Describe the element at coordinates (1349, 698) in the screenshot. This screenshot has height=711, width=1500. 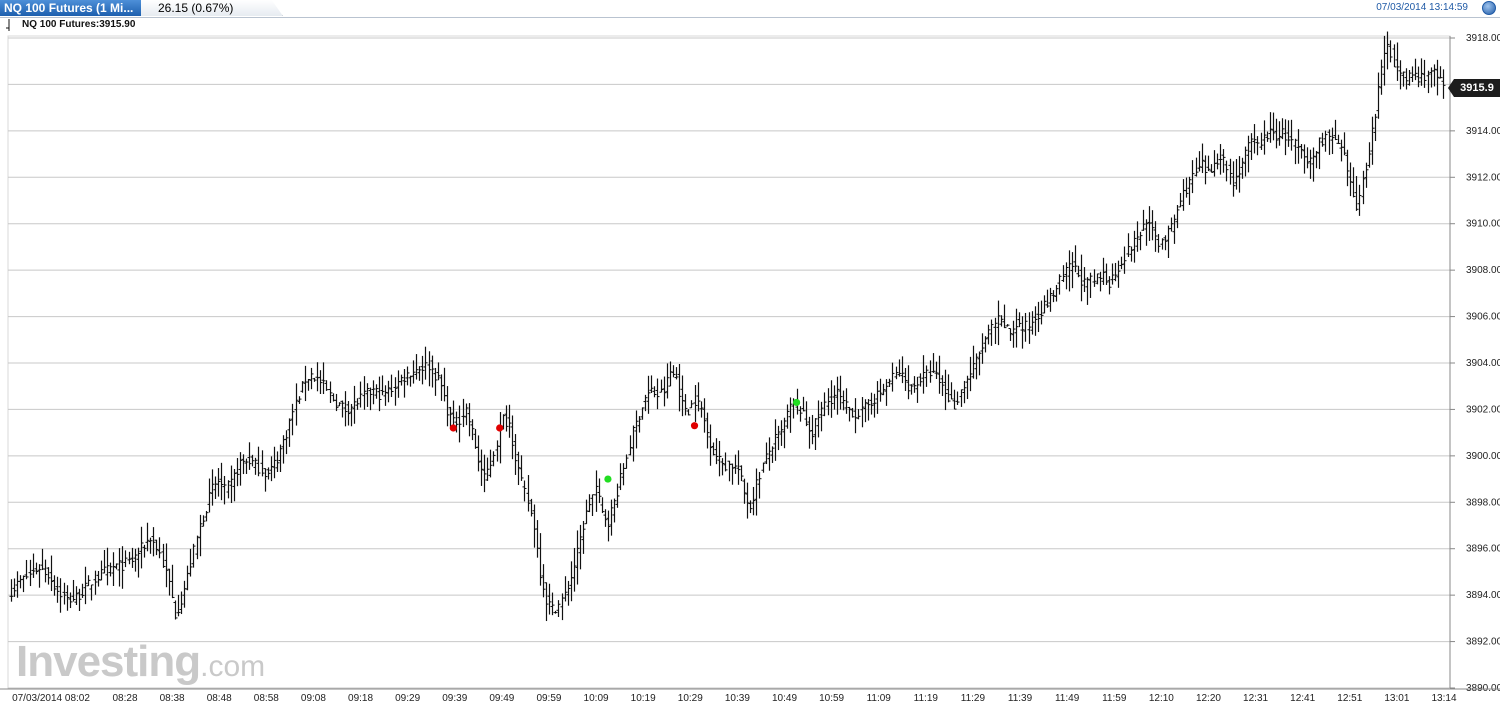
I see `x-tick-label: 12:51` at that location.